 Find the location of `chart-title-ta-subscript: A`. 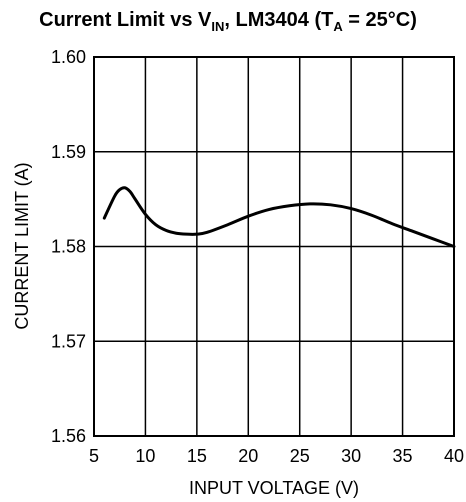

chart-title-ta-subscript: A is located at coordinates (338, 26).